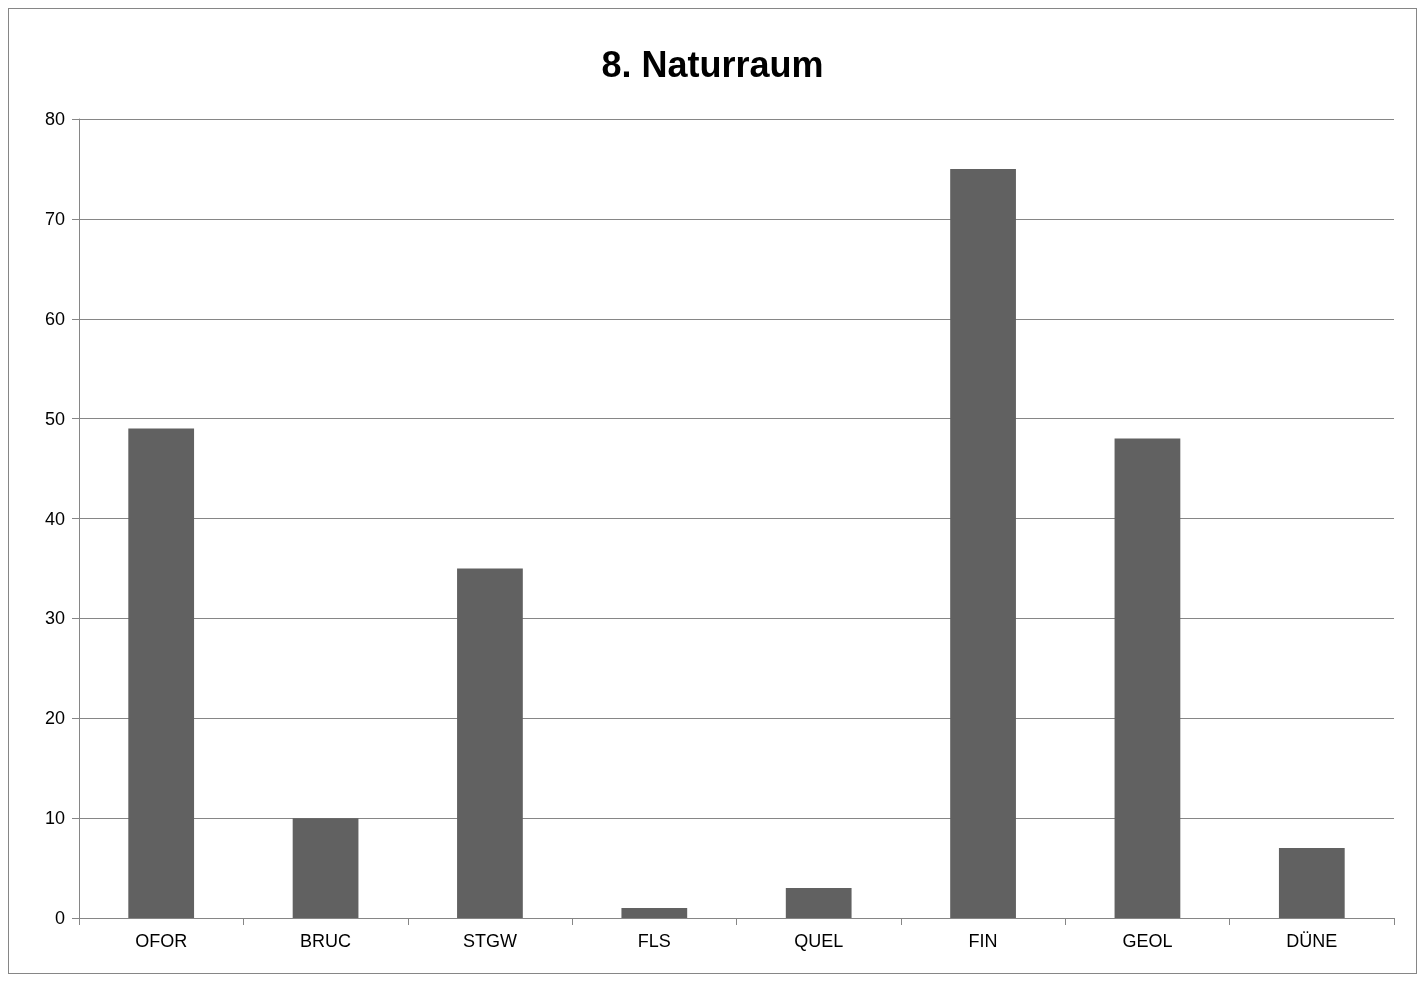  What do you see at coordinates (161, 941) in the screenshot?
I see `x-tick-label: OFOR` at bounding box center [161, 941].